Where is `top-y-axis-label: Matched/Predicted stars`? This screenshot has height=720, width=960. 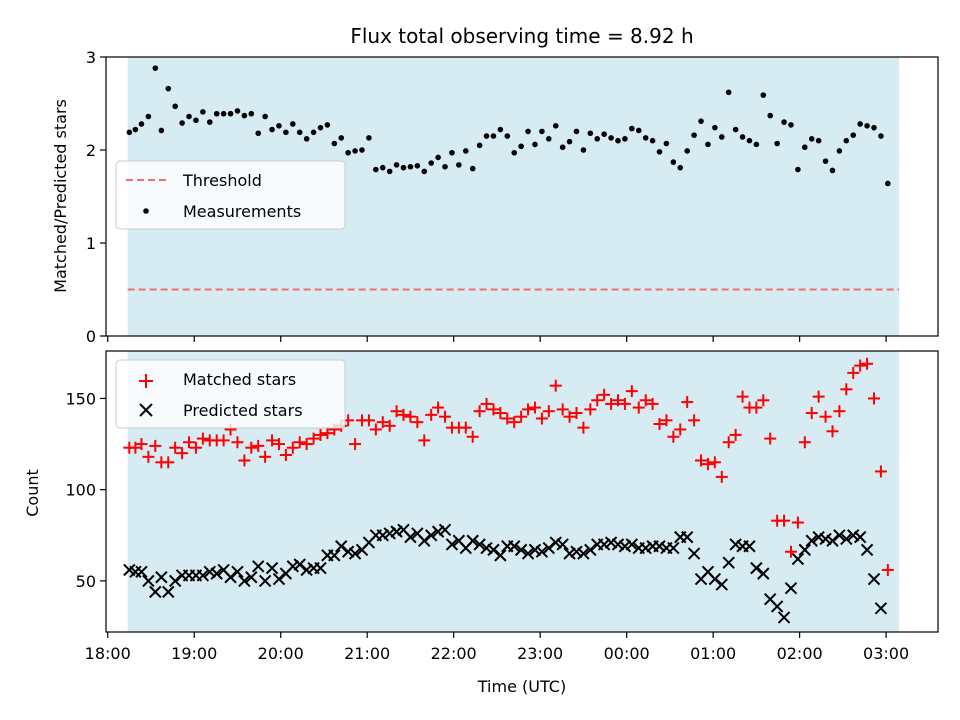 top-y-axis-label: Matched/Predicted stars is located at coordinates (60, 196).